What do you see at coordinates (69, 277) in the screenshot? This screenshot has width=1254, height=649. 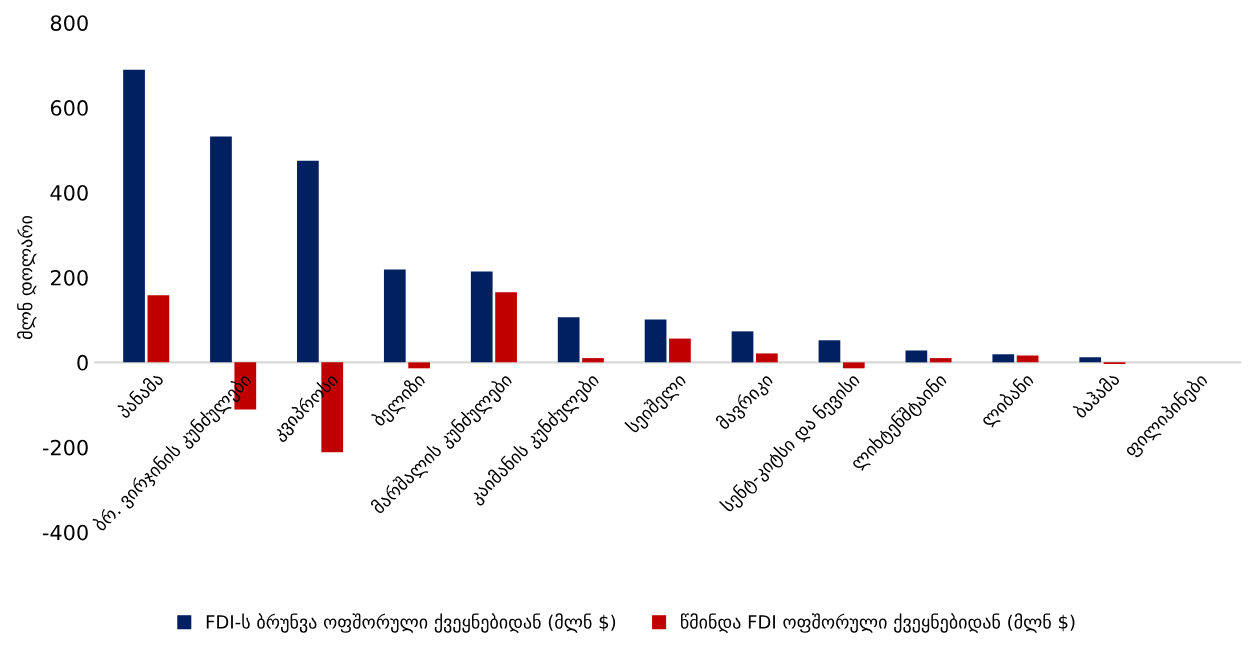 I see `y-tick-label: 200` at bounding box center [69, 277].